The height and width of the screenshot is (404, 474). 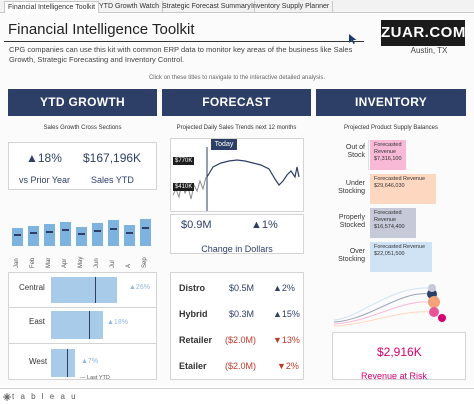 What do you see at coordinates (52, 7) in the screenshot?
I see `tab-financial-intelligence-toolkit: Financial Intelligence Toolkit` at bounding box center [52, 7].